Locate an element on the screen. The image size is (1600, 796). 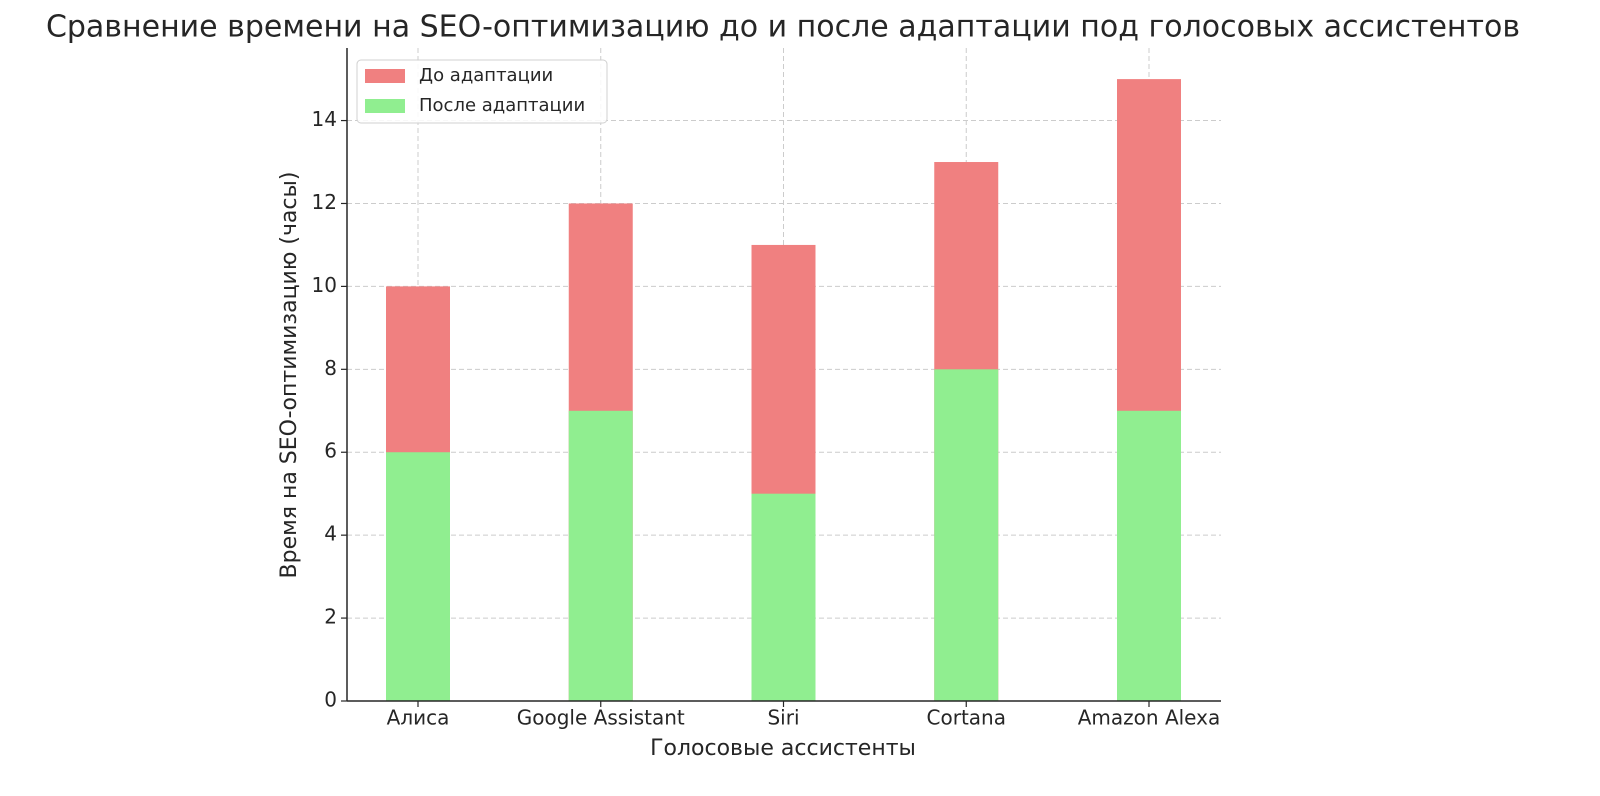
y-tick-label: 8 is located at coordinates (330, 368).